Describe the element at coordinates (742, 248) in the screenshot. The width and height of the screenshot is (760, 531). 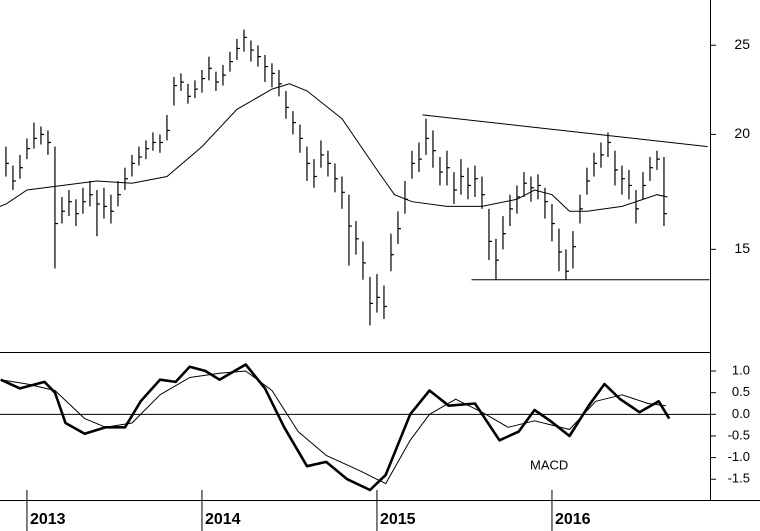
I see `y-tick-label: 15` at that location.